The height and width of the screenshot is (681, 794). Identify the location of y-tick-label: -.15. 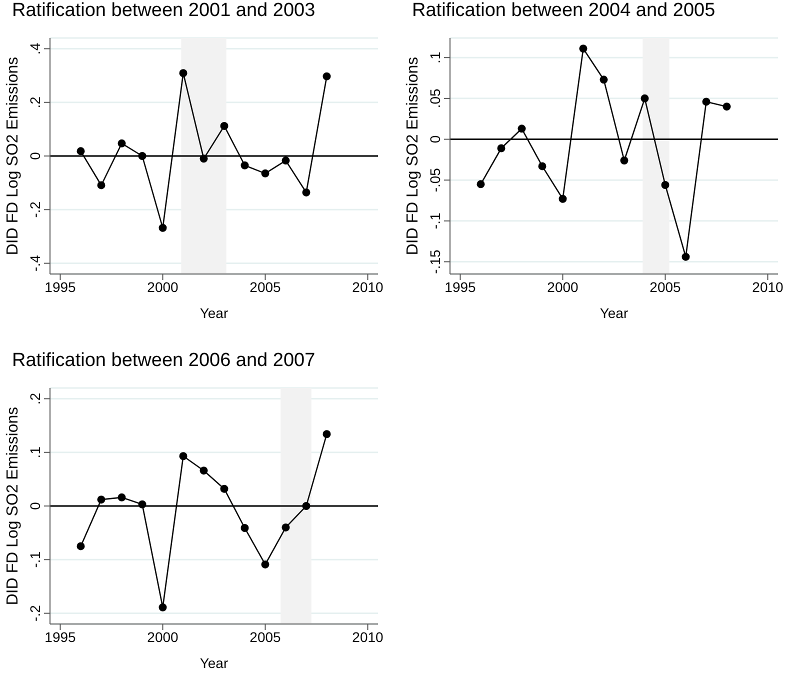
(435, 261).